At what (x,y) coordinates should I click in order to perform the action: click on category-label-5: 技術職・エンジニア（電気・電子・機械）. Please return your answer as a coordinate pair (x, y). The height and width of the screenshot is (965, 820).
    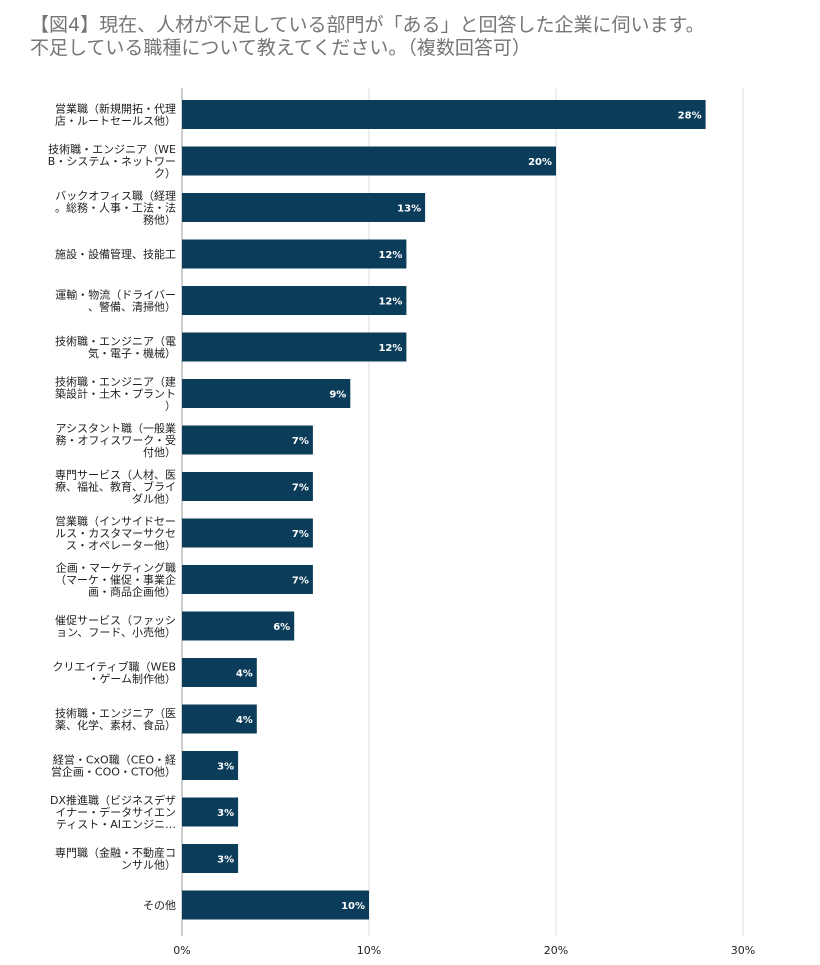
    Looking at the image, I should click on (115, 347).